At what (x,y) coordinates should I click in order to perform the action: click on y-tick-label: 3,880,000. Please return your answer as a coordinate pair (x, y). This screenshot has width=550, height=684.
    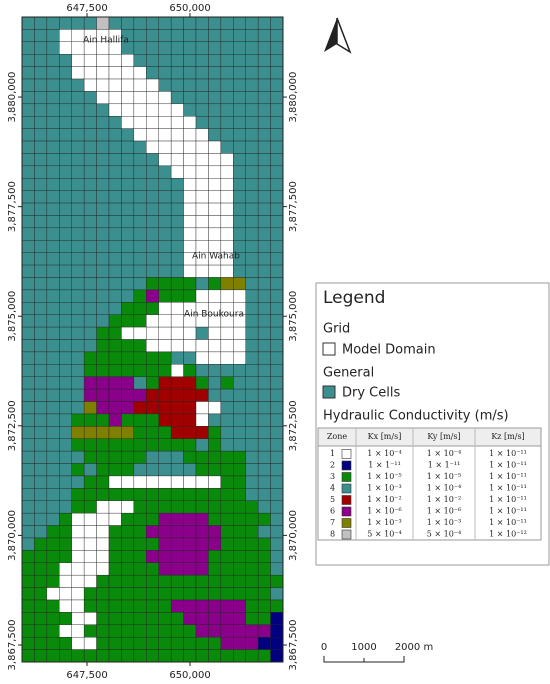
    Looking at the image, I should click on (12, 97).